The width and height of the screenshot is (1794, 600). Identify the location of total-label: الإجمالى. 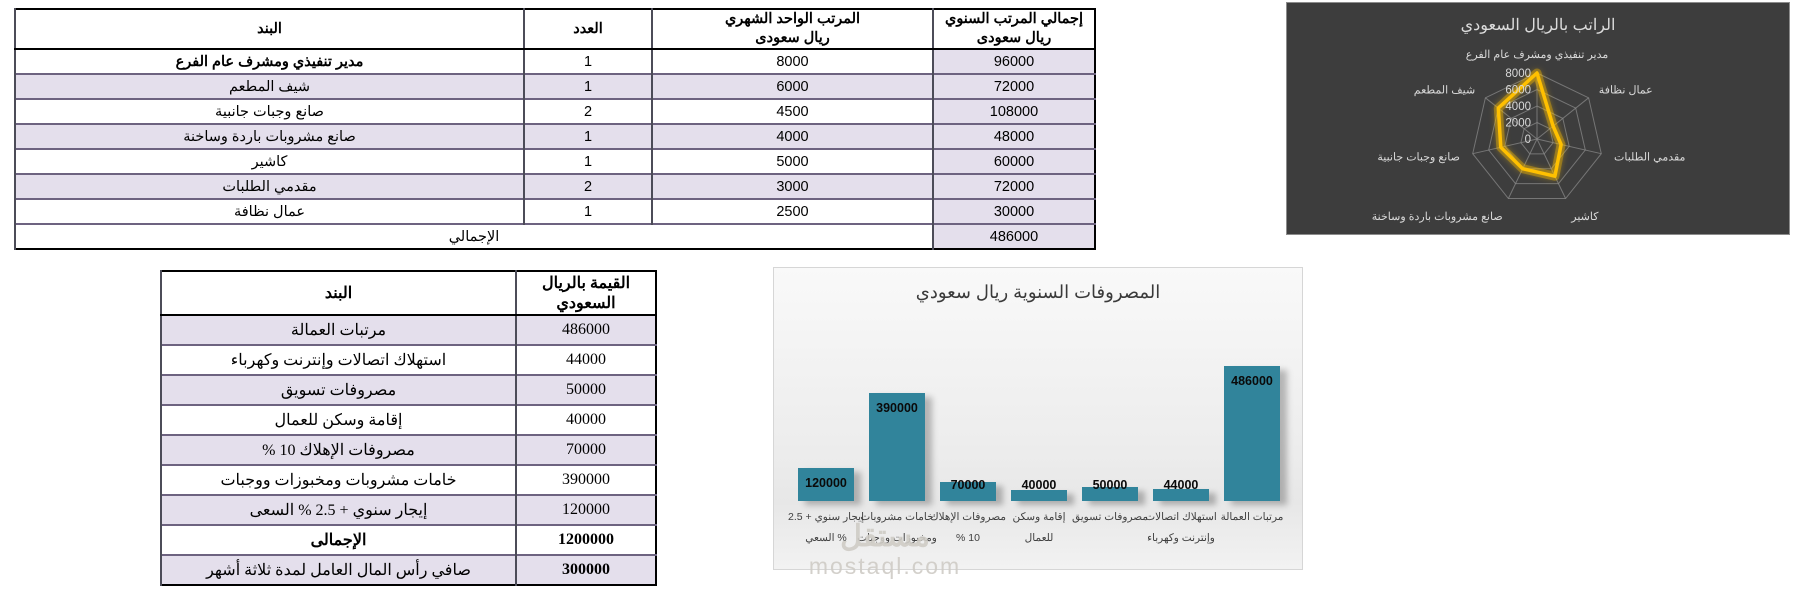
(338, 539).